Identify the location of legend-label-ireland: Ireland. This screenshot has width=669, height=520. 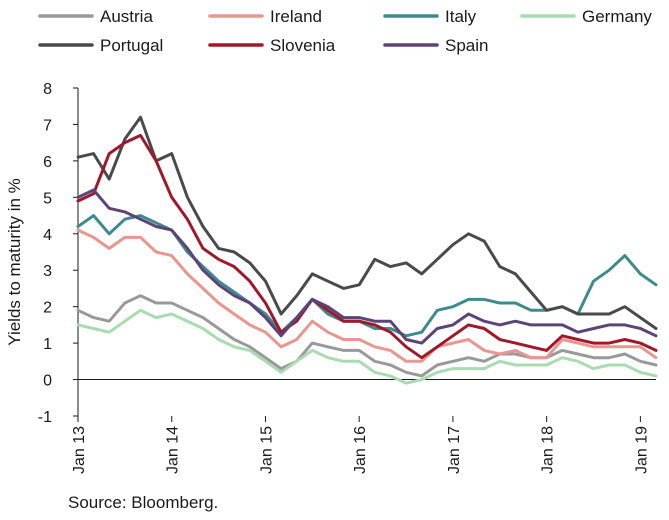
(296, 16).